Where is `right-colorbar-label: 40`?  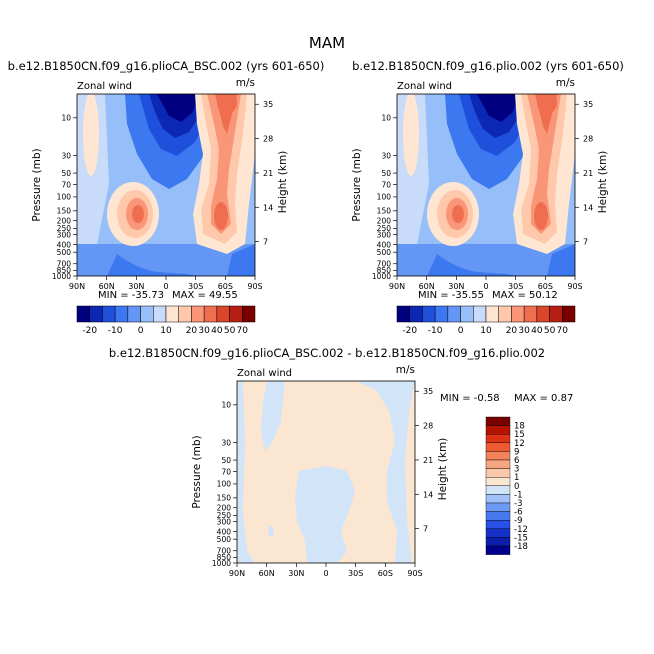
right-colorbar-label: 40 is located at coordinates (537, 331).